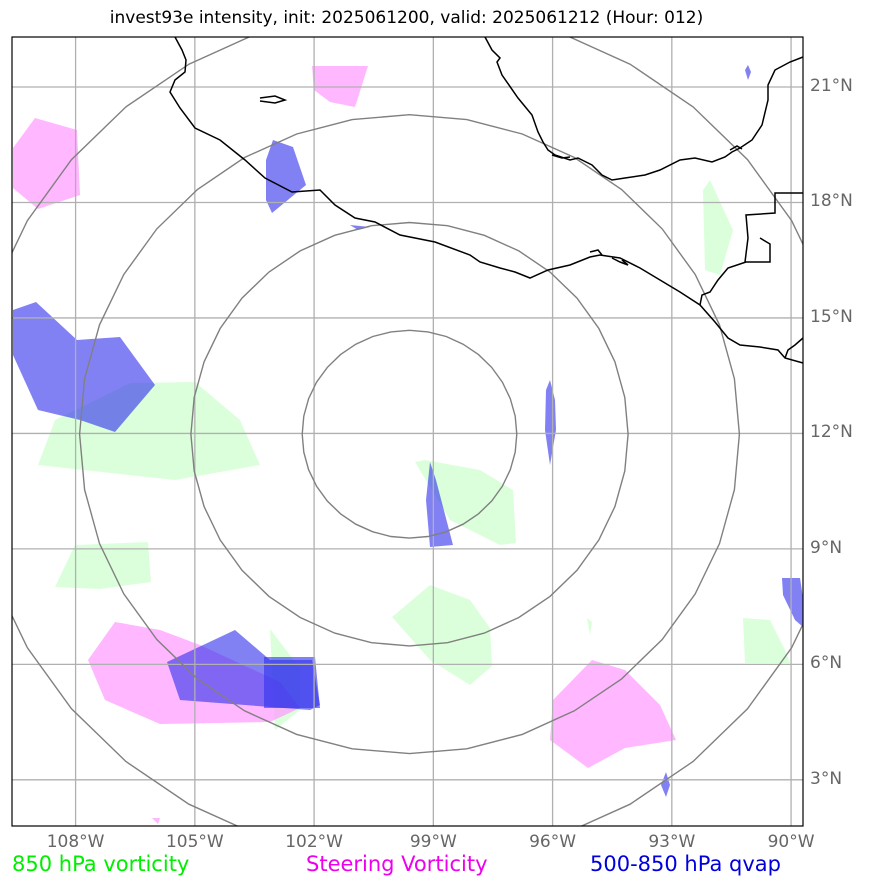 This screenshot has height=891, width=873. I want to click on legend-vorticity-850: 850 hPa vorticity, so click(101, 864).